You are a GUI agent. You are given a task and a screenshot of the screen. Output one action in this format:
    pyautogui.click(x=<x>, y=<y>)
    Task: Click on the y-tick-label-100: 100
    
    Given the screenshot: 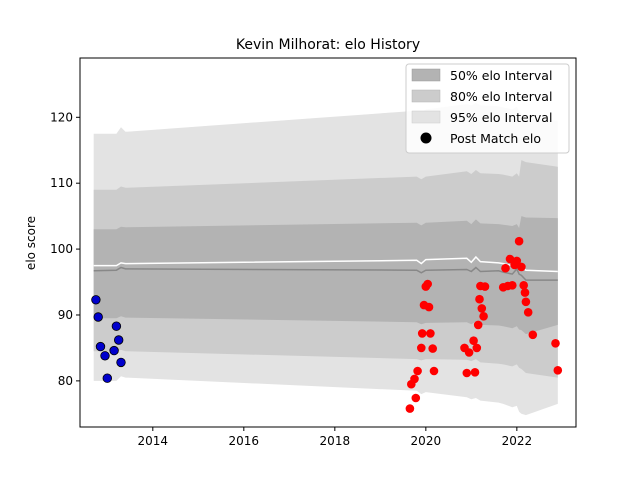 What is the action you would take?
    pyautogui.click(x=61, y=249)
    